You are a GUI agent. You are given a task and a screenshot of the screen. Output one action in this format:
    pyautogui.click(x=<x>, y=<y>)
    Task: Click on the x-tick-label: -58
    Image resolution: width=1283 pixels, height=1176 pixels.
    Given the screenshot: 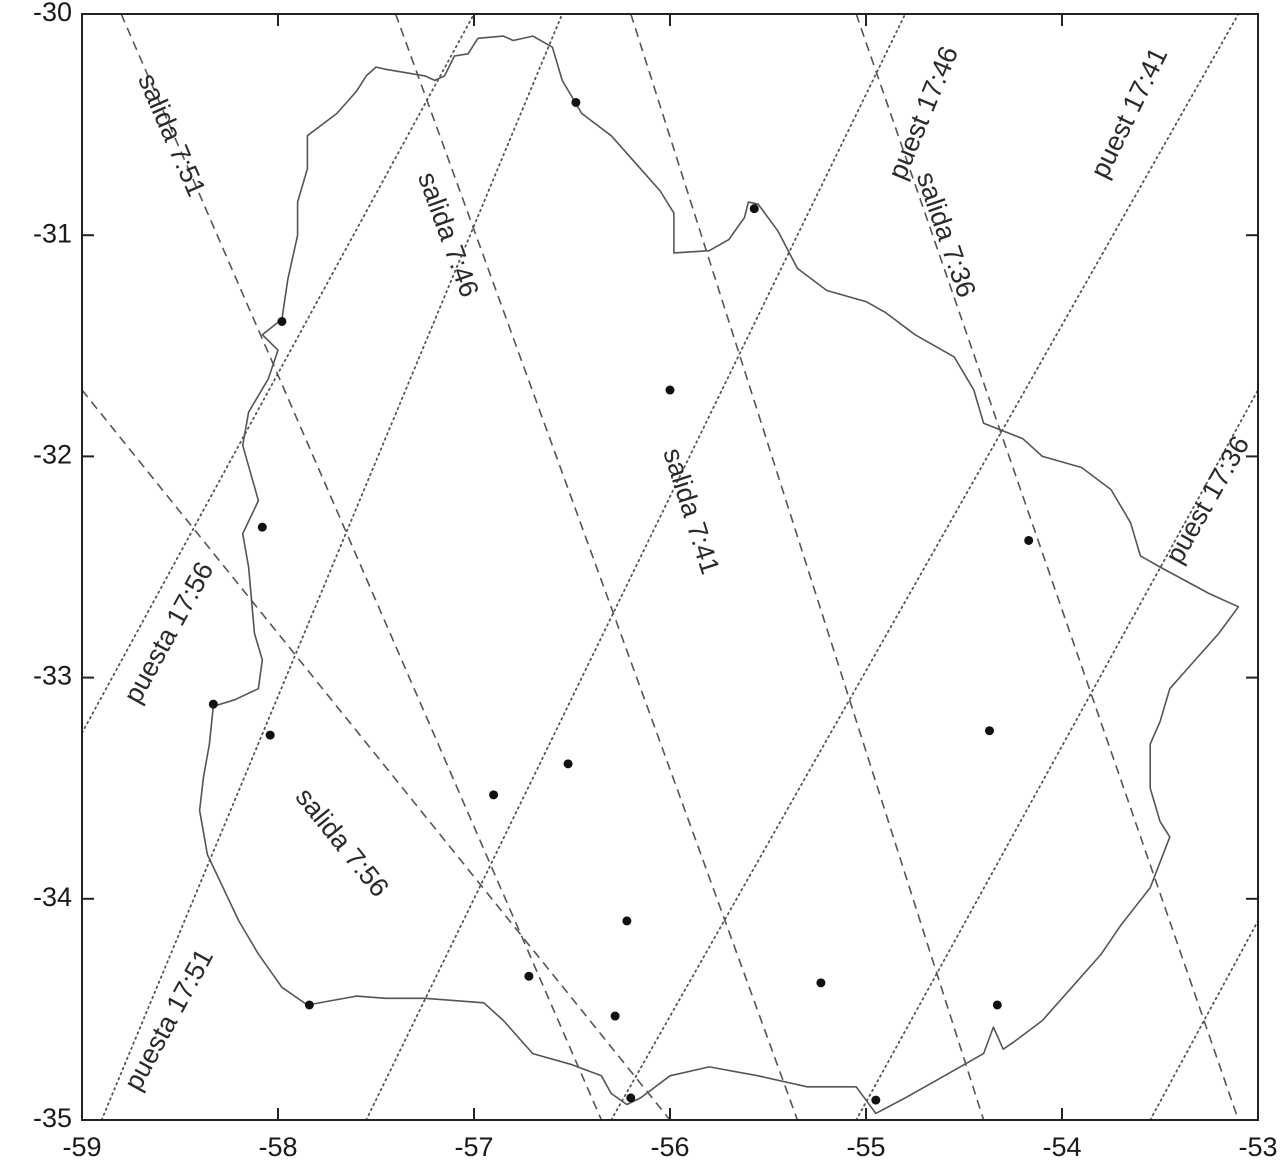 What is the action you would take?
    pyautogui.click(x=277, y=1147)
    